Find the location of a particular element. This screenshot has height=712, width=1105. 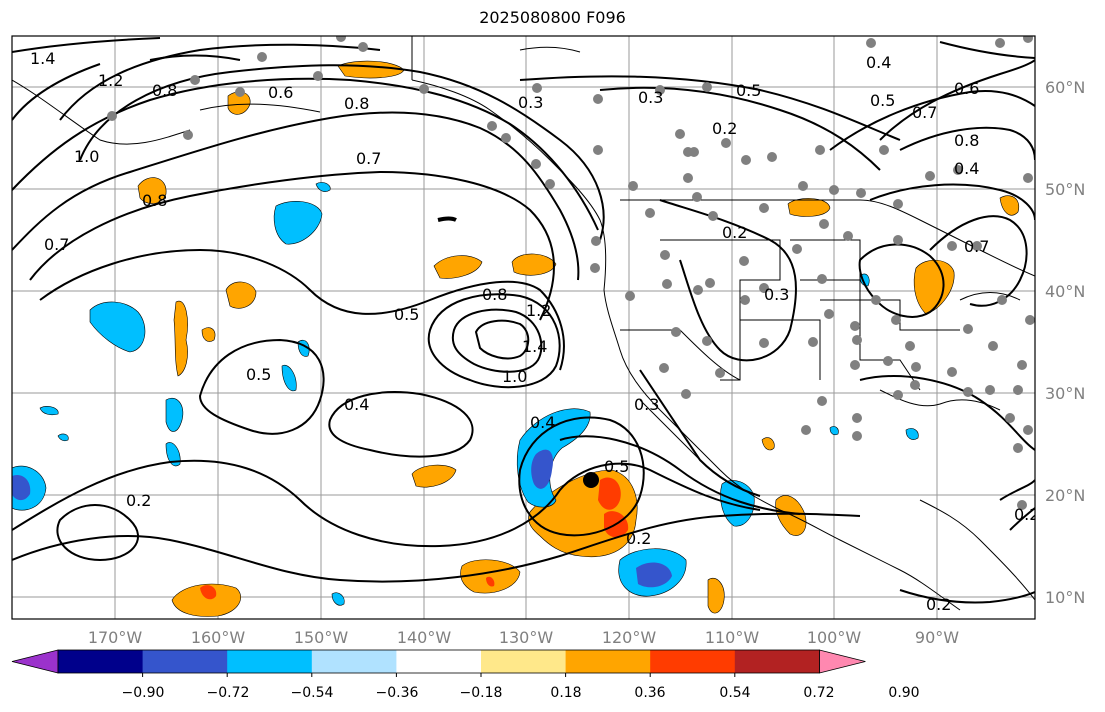

lon-label: 160°W is located at coordinates (218, 637).